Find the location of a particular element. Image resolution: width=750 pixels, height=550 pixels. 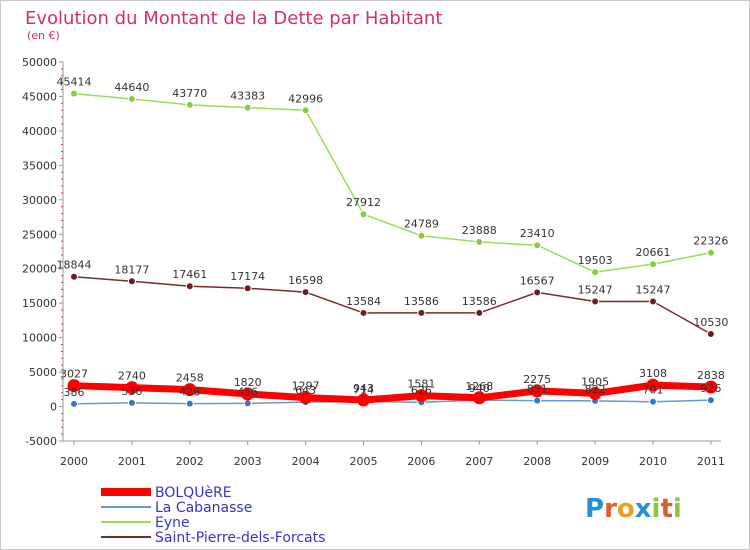

legend-entry: Eyne is located at coordinates (145, 523).